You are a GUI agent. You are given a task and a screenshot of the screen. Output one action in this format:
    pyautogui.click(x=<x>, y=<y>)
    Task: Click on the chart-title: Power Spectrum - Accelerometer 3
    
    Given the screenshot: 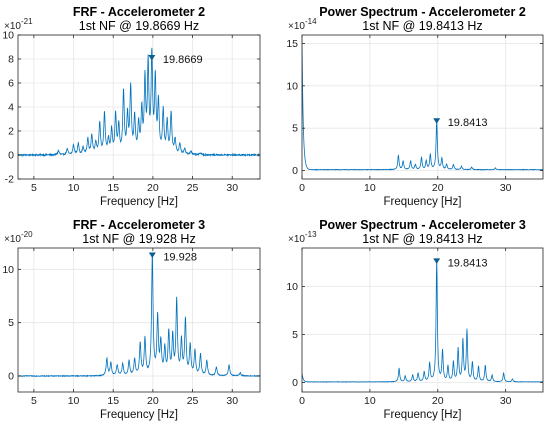 What is the action you would take?
    pyautogui.click(x=422, y=225)
    